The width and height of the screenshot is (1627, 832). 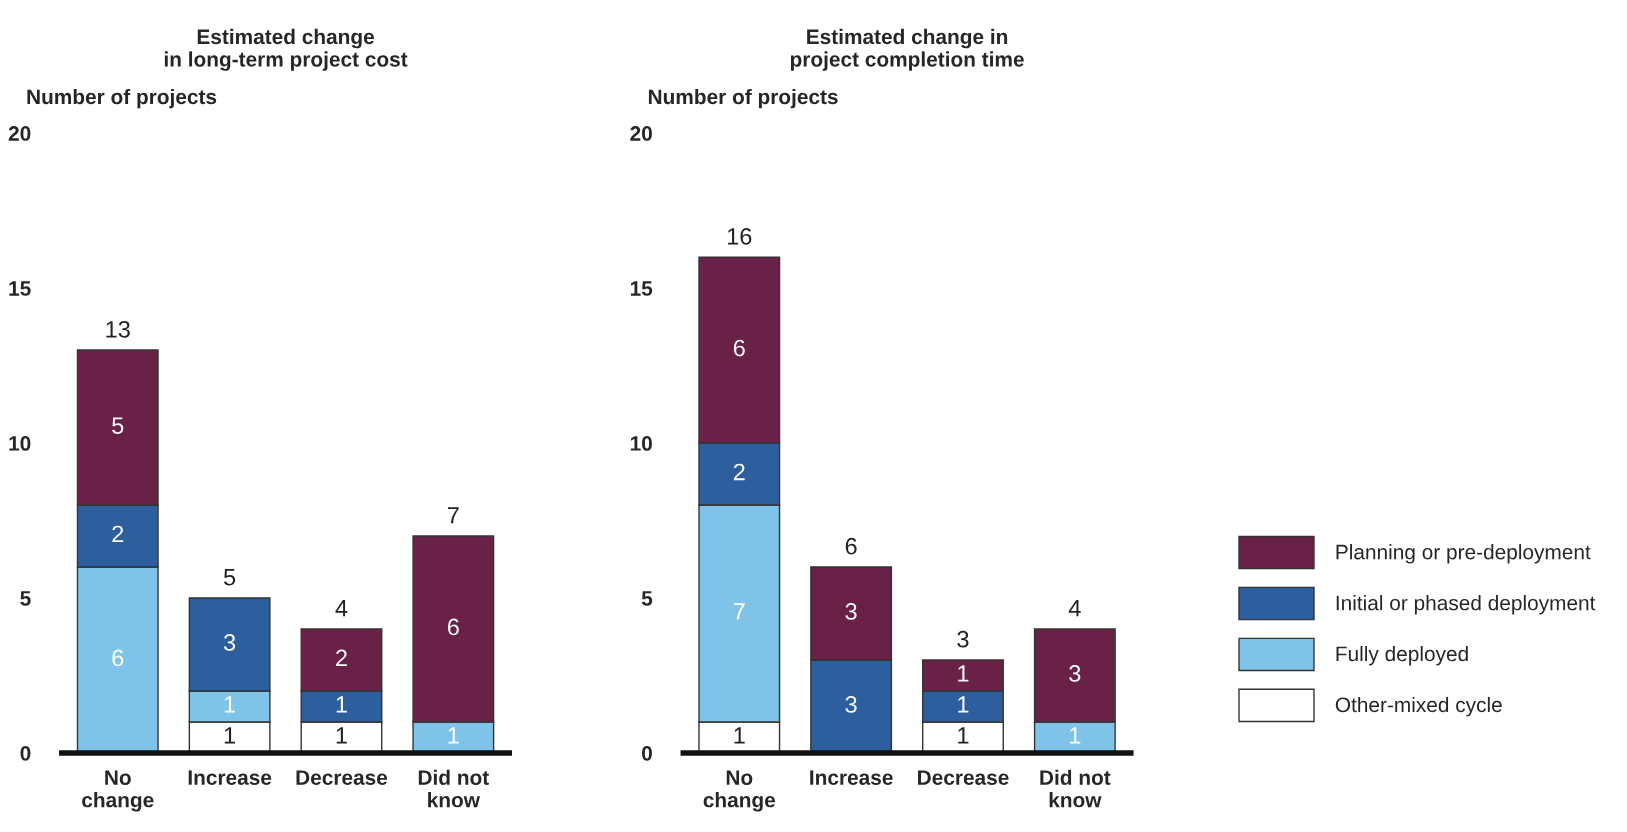 I want to click on chart-title: Estimated change in long-term project cost, so click(x=286, y=49).